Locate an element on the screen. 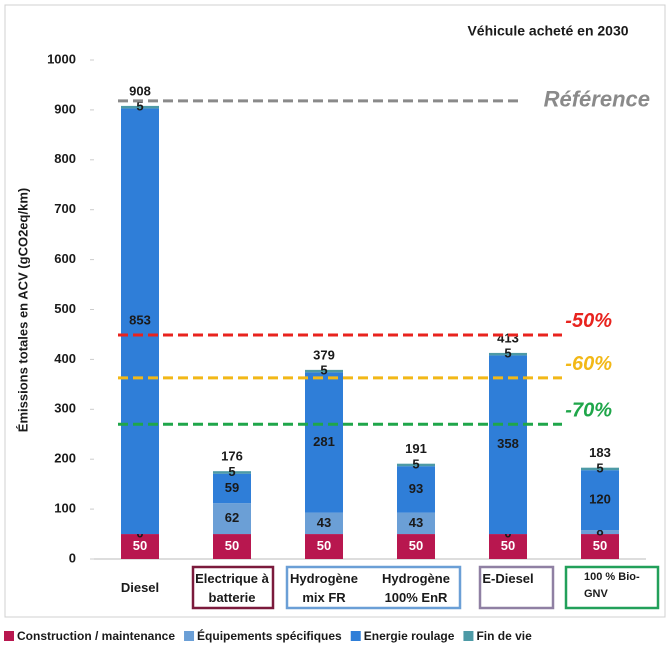 The width and height of the screenshot is (671, 653). x-tick-label: Electrique à batterie is located at coordinates (232, 588).